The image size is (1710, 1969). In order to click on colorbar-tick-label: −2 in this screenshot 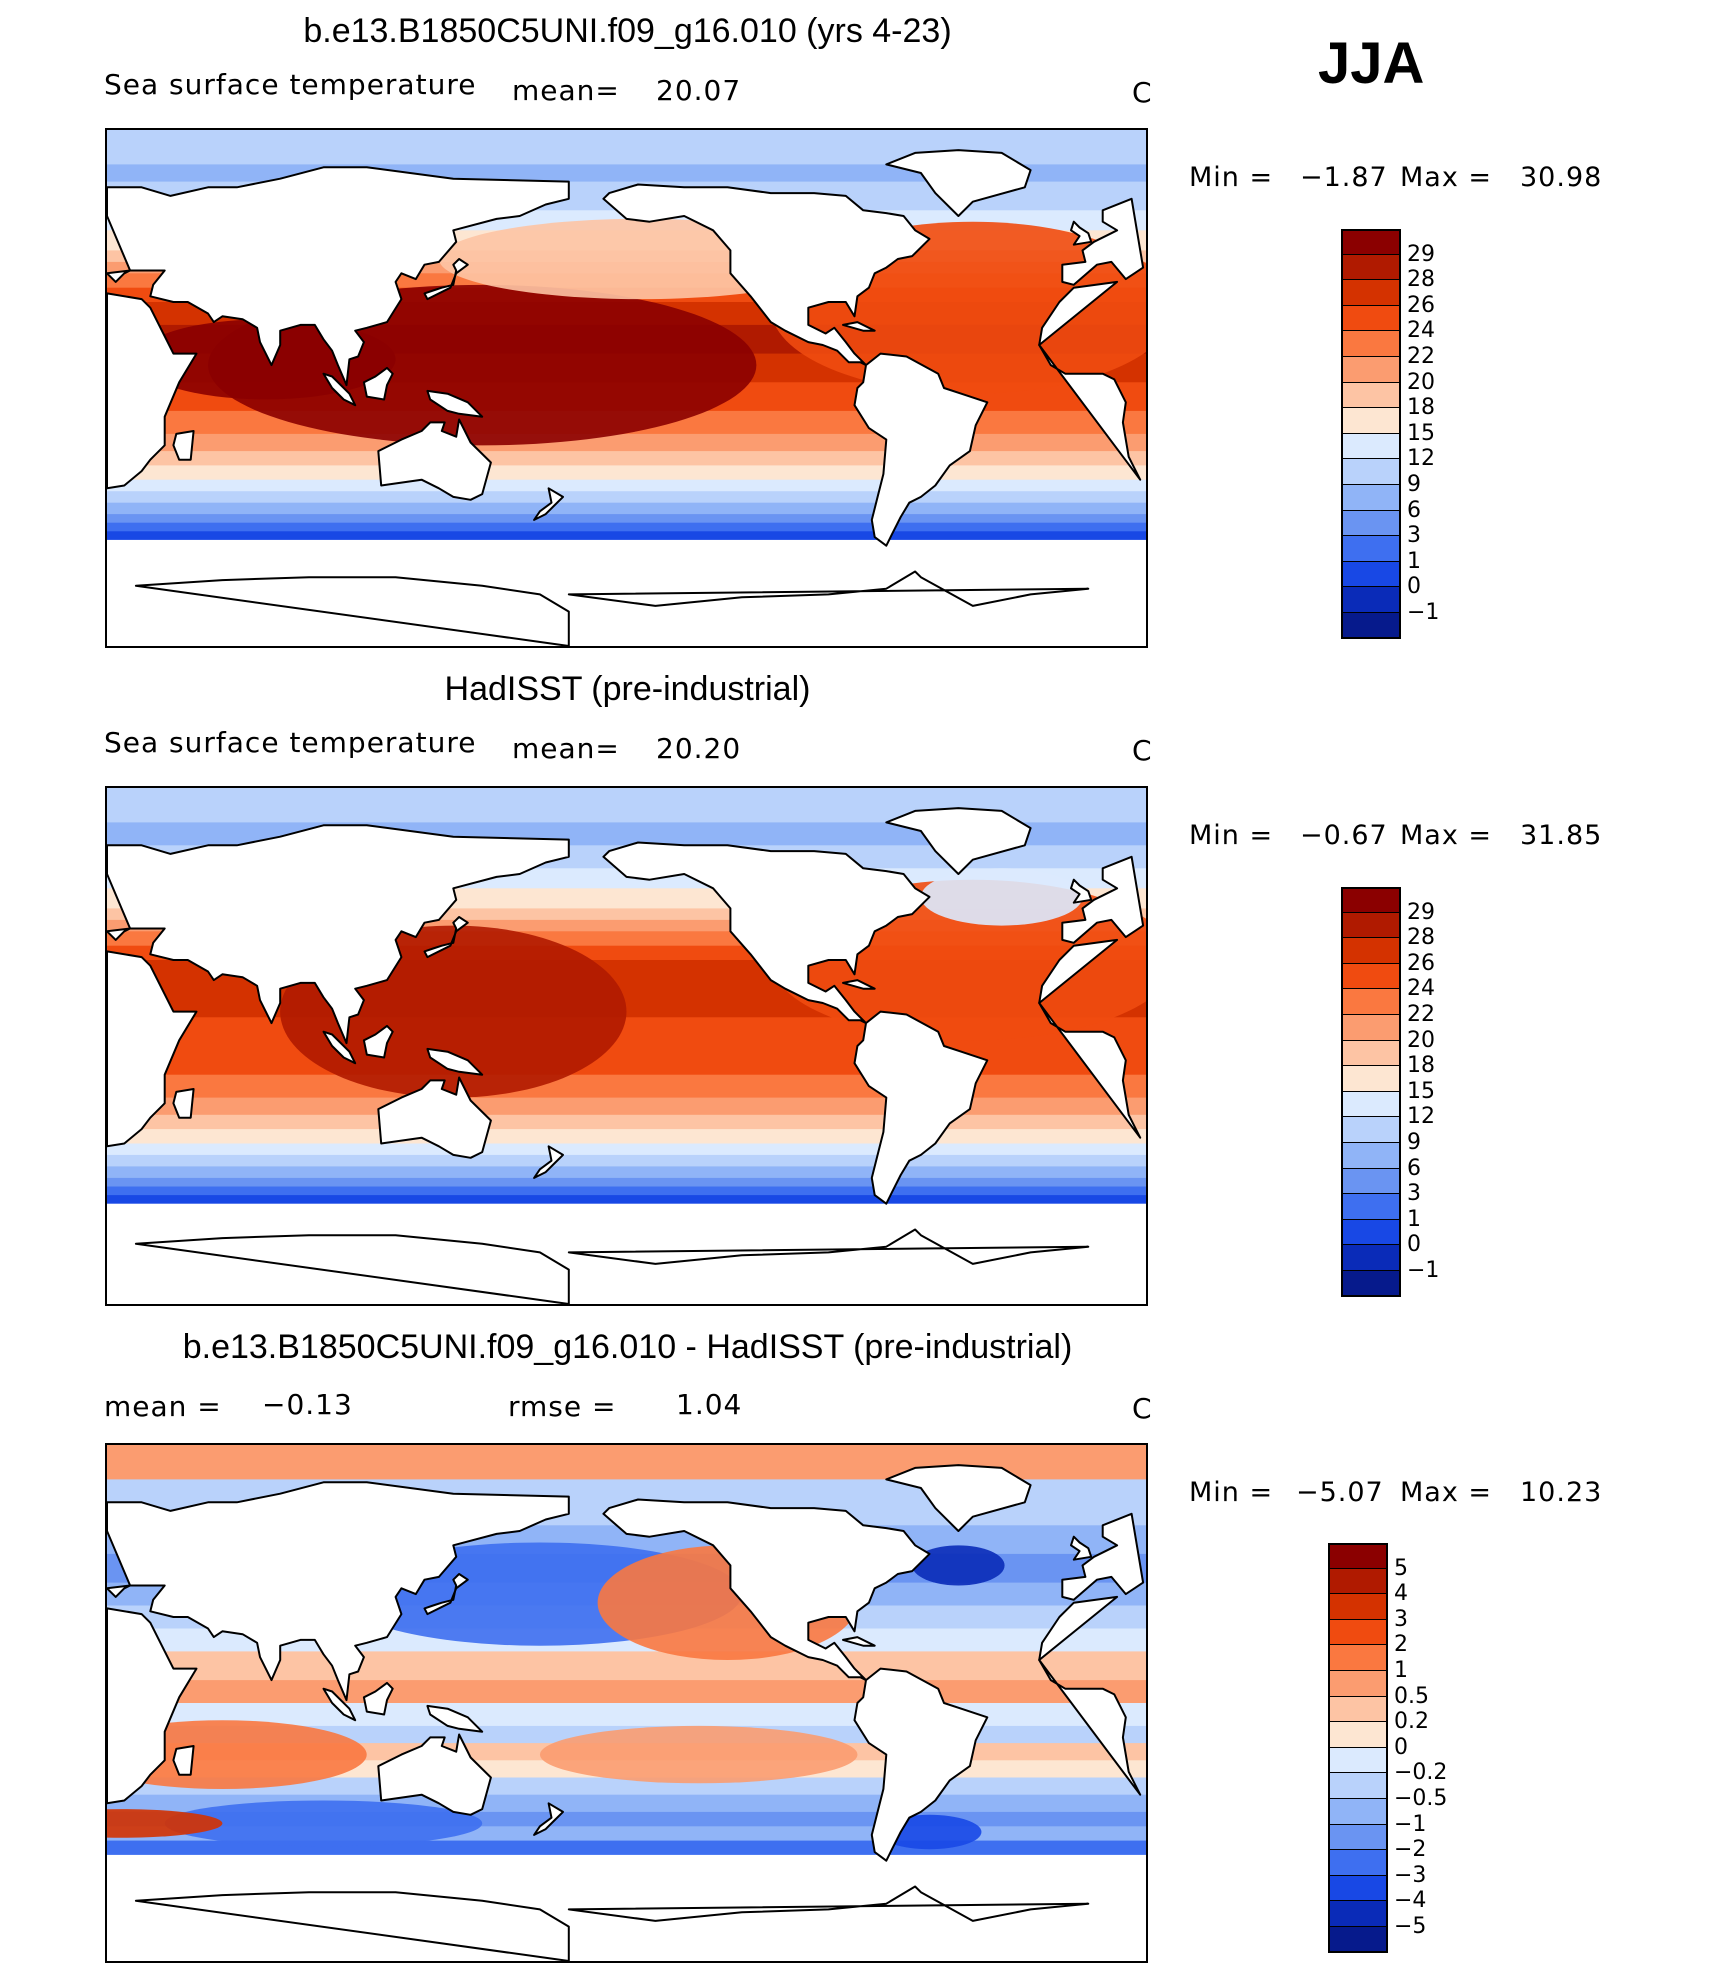, I will do `click(1410, 1850)`.